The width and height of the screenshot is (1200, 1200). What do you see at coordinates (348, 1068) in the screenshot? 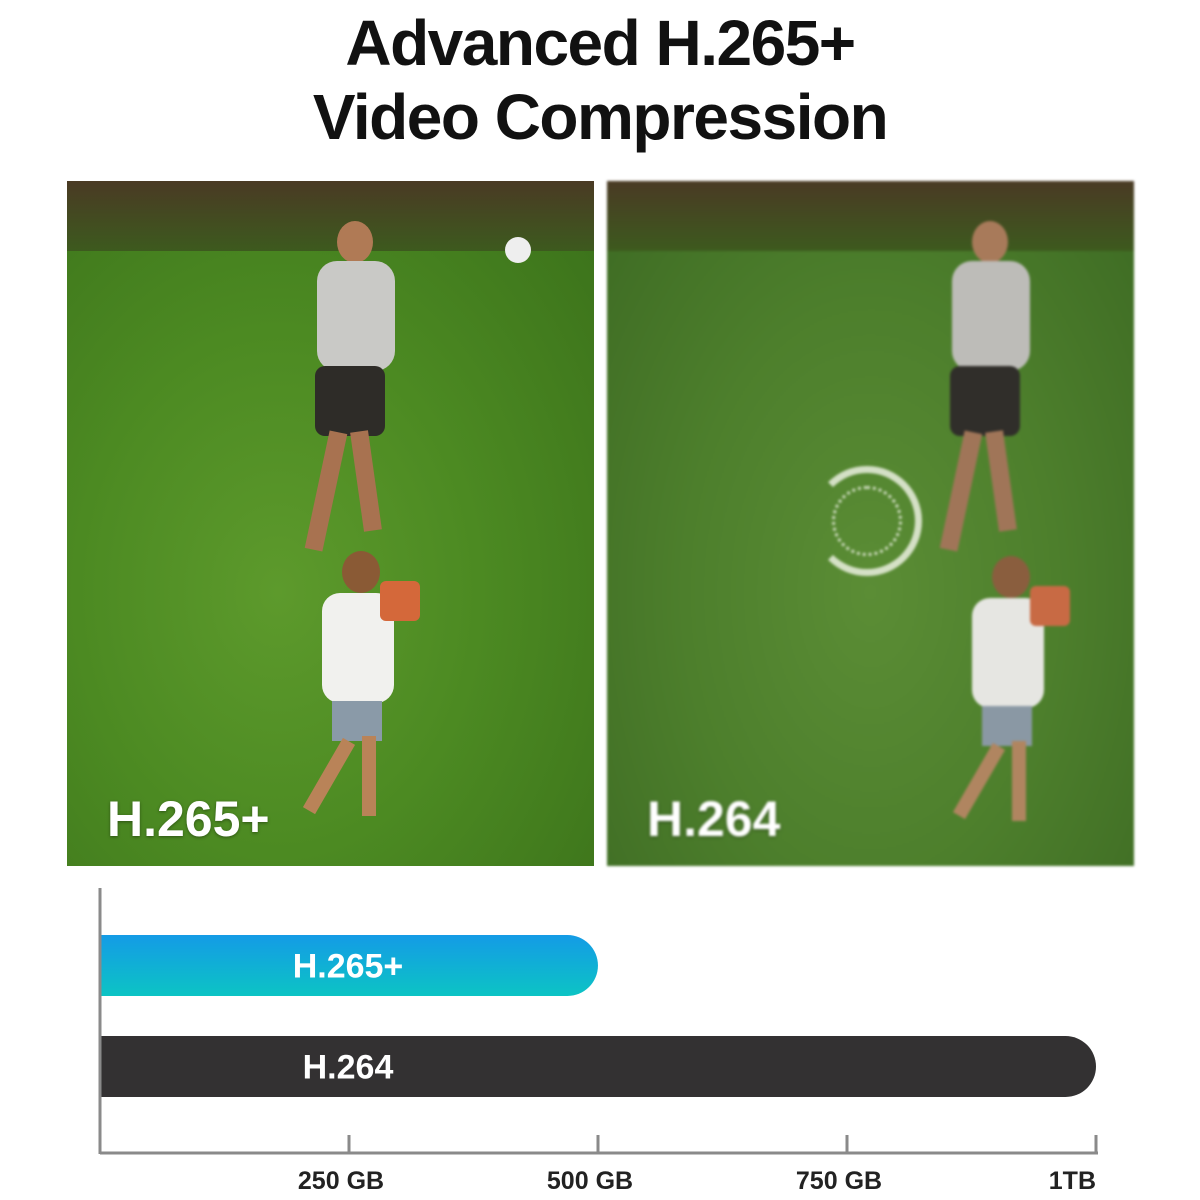
I see `bar-label: H.264` at bounding box center [348, 1068].